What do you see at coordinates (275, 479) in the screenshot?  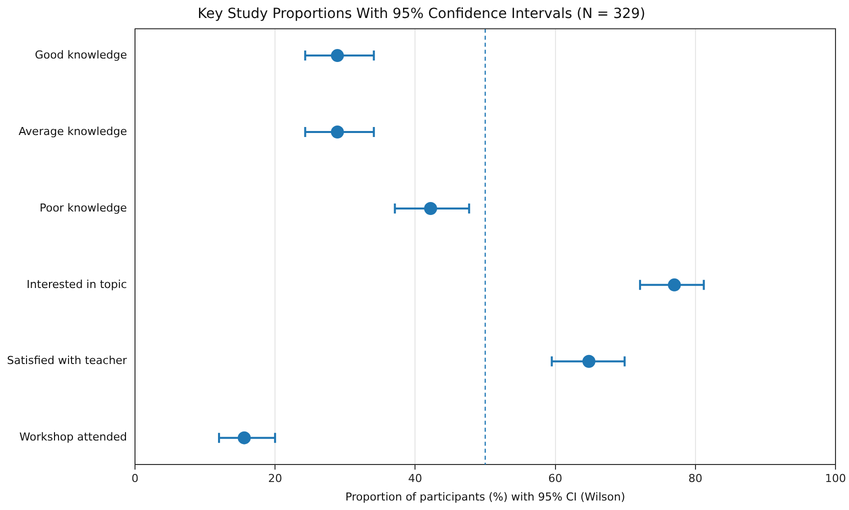 I see `x-tick-label: 20` at bounding box center [275, 479].